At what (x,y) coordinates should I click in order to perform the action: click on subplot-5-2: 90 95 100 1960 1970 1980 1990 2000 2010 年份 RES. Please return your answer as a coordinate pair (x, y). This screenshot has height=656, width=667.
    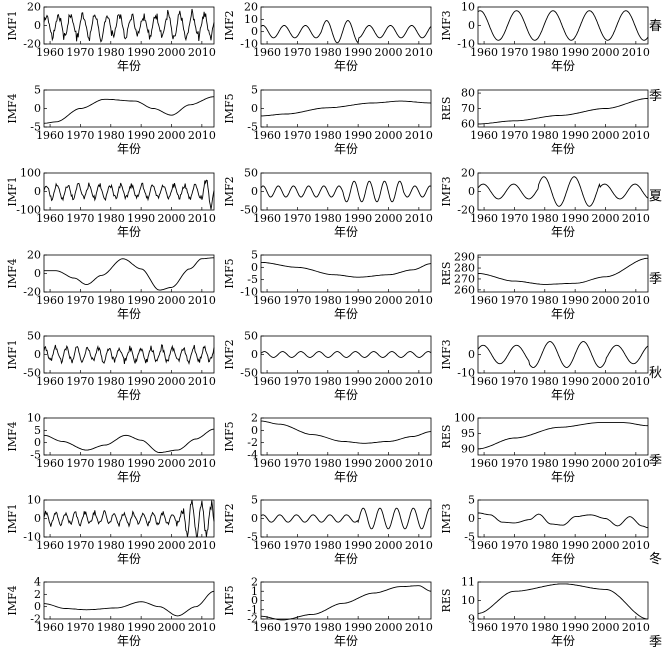
    Looking at the image, I should click on (545, 448).